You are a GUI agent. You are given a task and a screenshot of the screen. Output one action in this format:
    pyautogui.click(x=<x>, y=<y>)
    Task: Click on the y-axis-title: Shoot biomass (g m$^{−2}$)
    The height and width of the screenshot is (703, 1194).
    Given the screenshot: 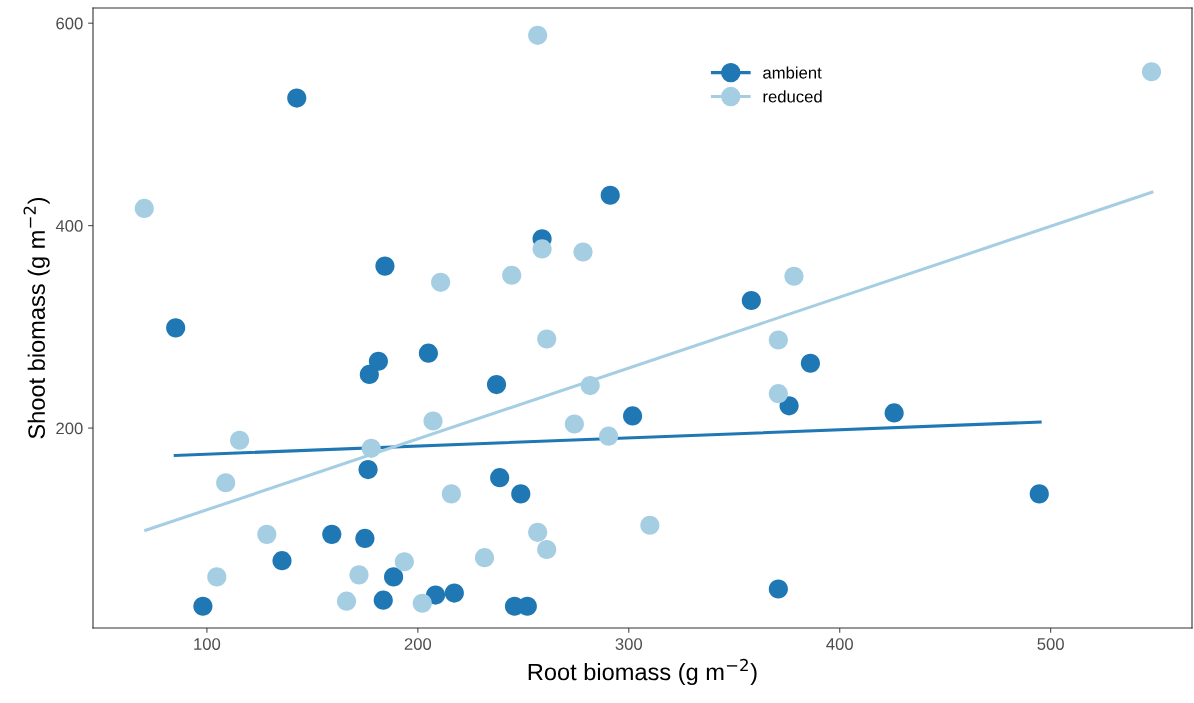 What is the action you would take?
    pyautogui.click(x=36, y=318)
    